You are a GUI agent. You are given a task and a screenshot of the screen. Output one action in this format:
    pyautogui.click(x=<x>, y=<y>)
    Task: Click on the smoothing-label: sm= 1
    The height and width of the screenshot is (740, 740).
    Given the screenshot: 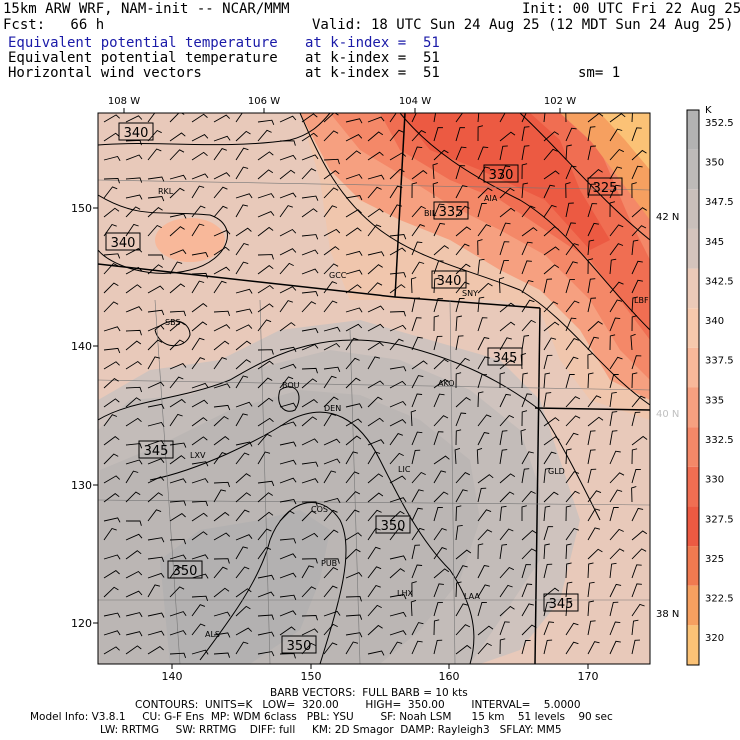 What is the action you would take?
    pyautogui.click(x=599, y=73)
    